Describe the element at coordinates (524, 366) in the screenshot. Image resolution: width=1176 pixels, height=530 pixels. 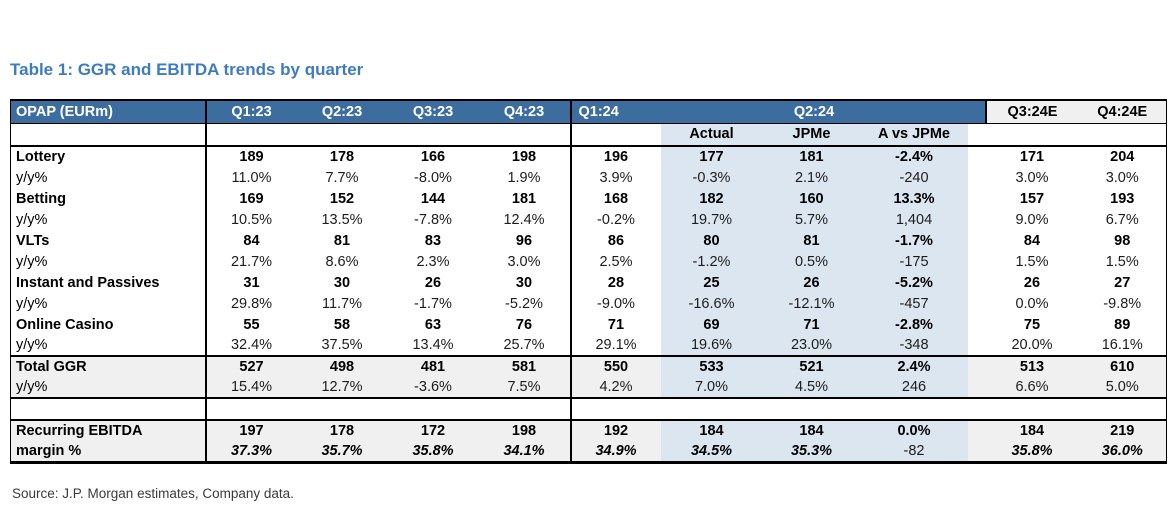
I see `value-cell: 581` at that location.